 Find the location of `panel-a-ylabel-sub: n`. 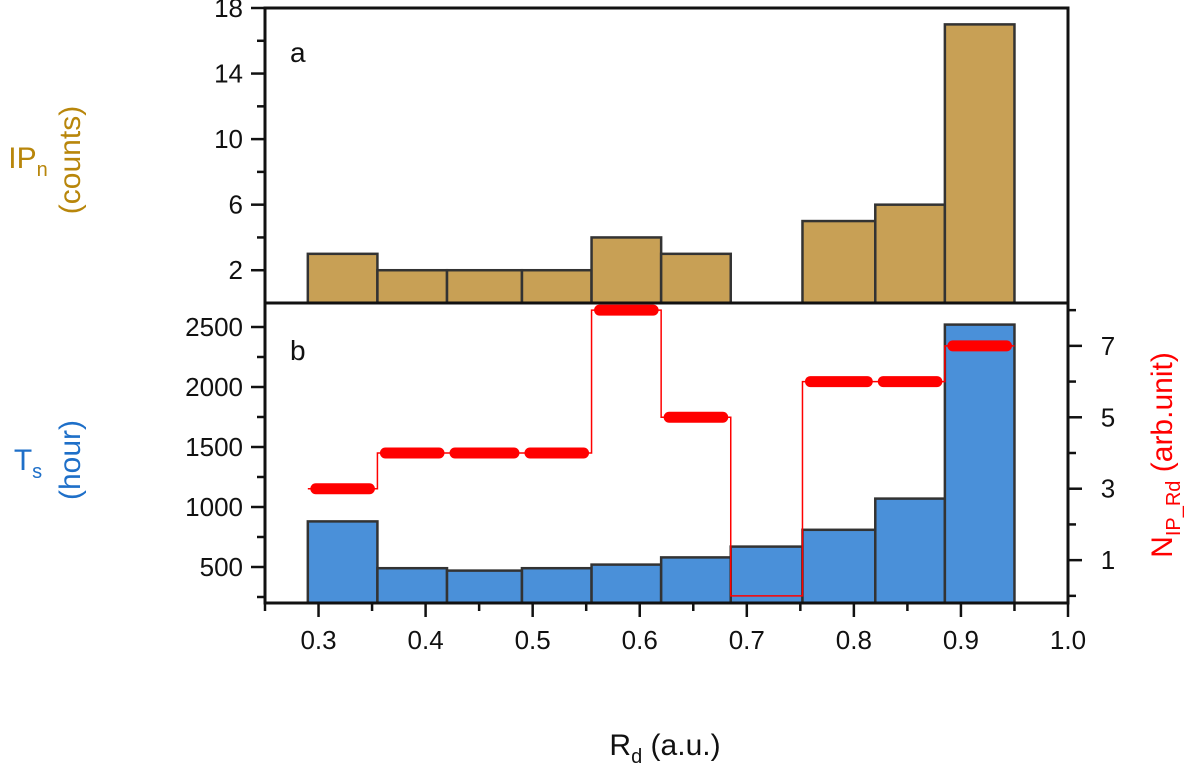

panel-a-ylabel-sub: n is located at coordinates (42, 170).